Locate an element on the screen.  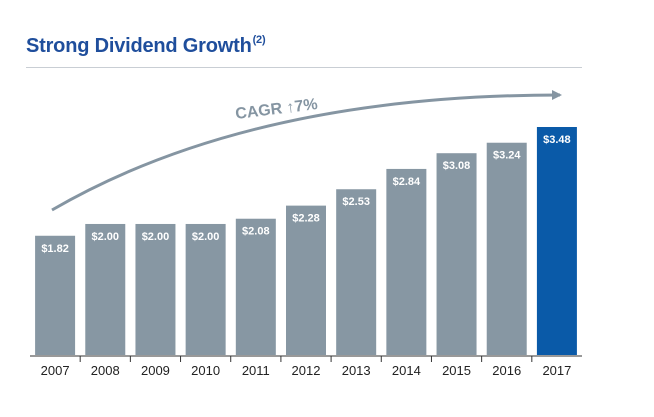
x-tick-label-2016: 2016 is located at coordinates (506, 370).